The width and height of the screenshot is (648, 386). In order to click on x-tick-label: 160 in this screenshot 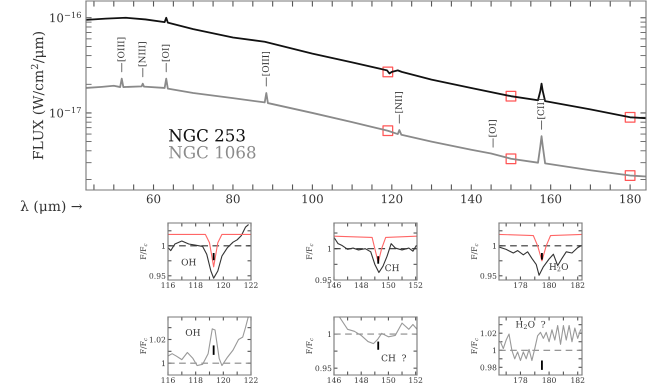, I will do `click(551, 199)`.